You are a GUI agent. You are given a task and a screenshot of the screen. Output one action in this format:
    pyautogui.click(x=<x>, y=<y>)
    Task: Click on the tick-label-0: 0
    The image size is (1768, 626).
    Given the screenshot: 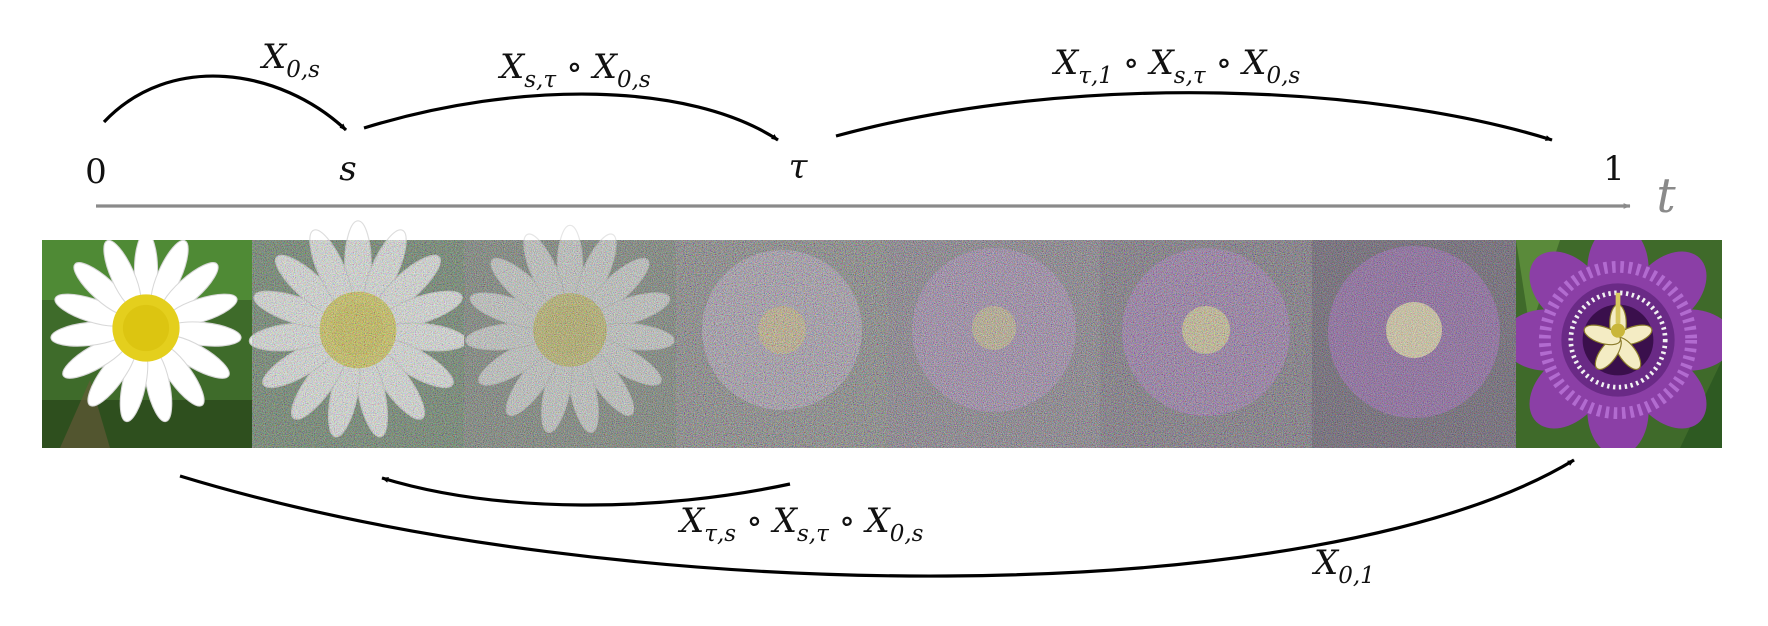 What is the action you would take?
    pyautogui.click(x=96, y=172)
    